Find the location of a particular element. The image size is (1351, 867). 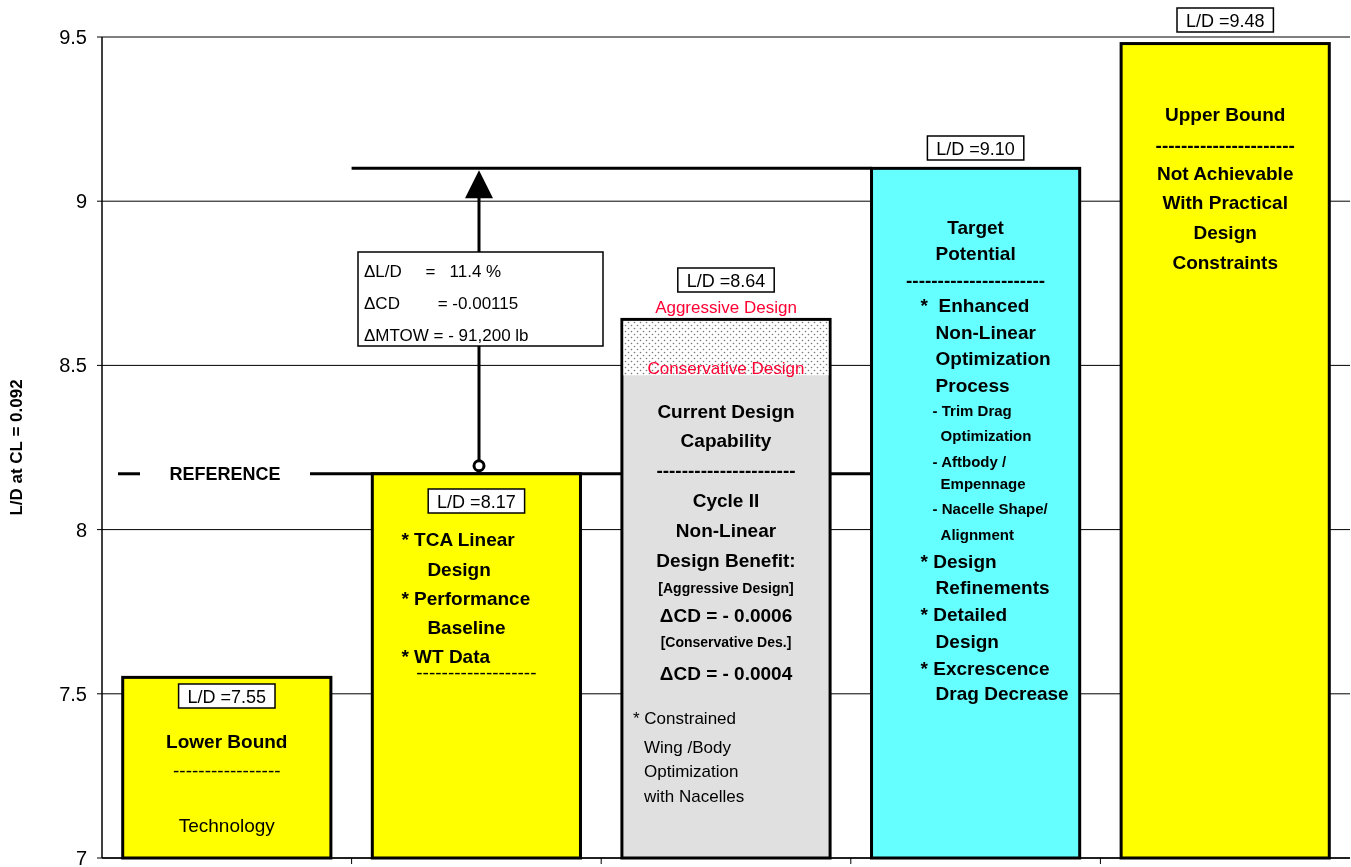

data-label: L/D =9.48 is located at coordinates (1225, 21).